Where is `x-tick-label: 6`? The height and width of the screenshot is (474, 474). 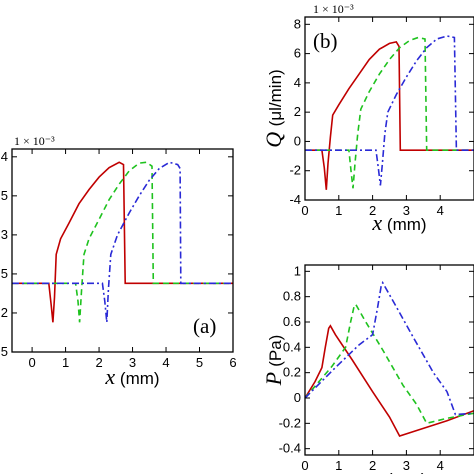 x-tick-label: 6 is located at coordinates (232, 362).